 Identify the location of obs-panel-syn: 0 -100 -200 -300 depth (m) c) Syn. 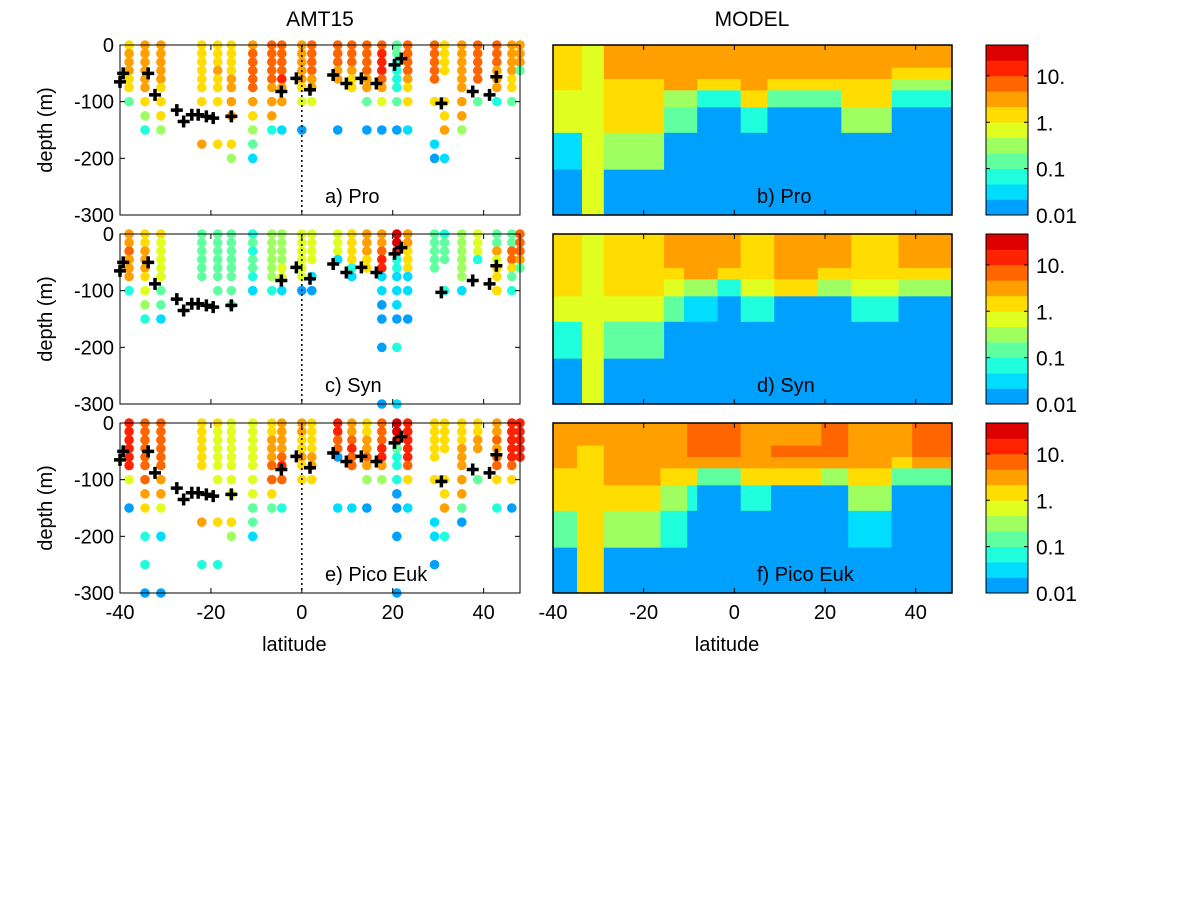
(280, 320).